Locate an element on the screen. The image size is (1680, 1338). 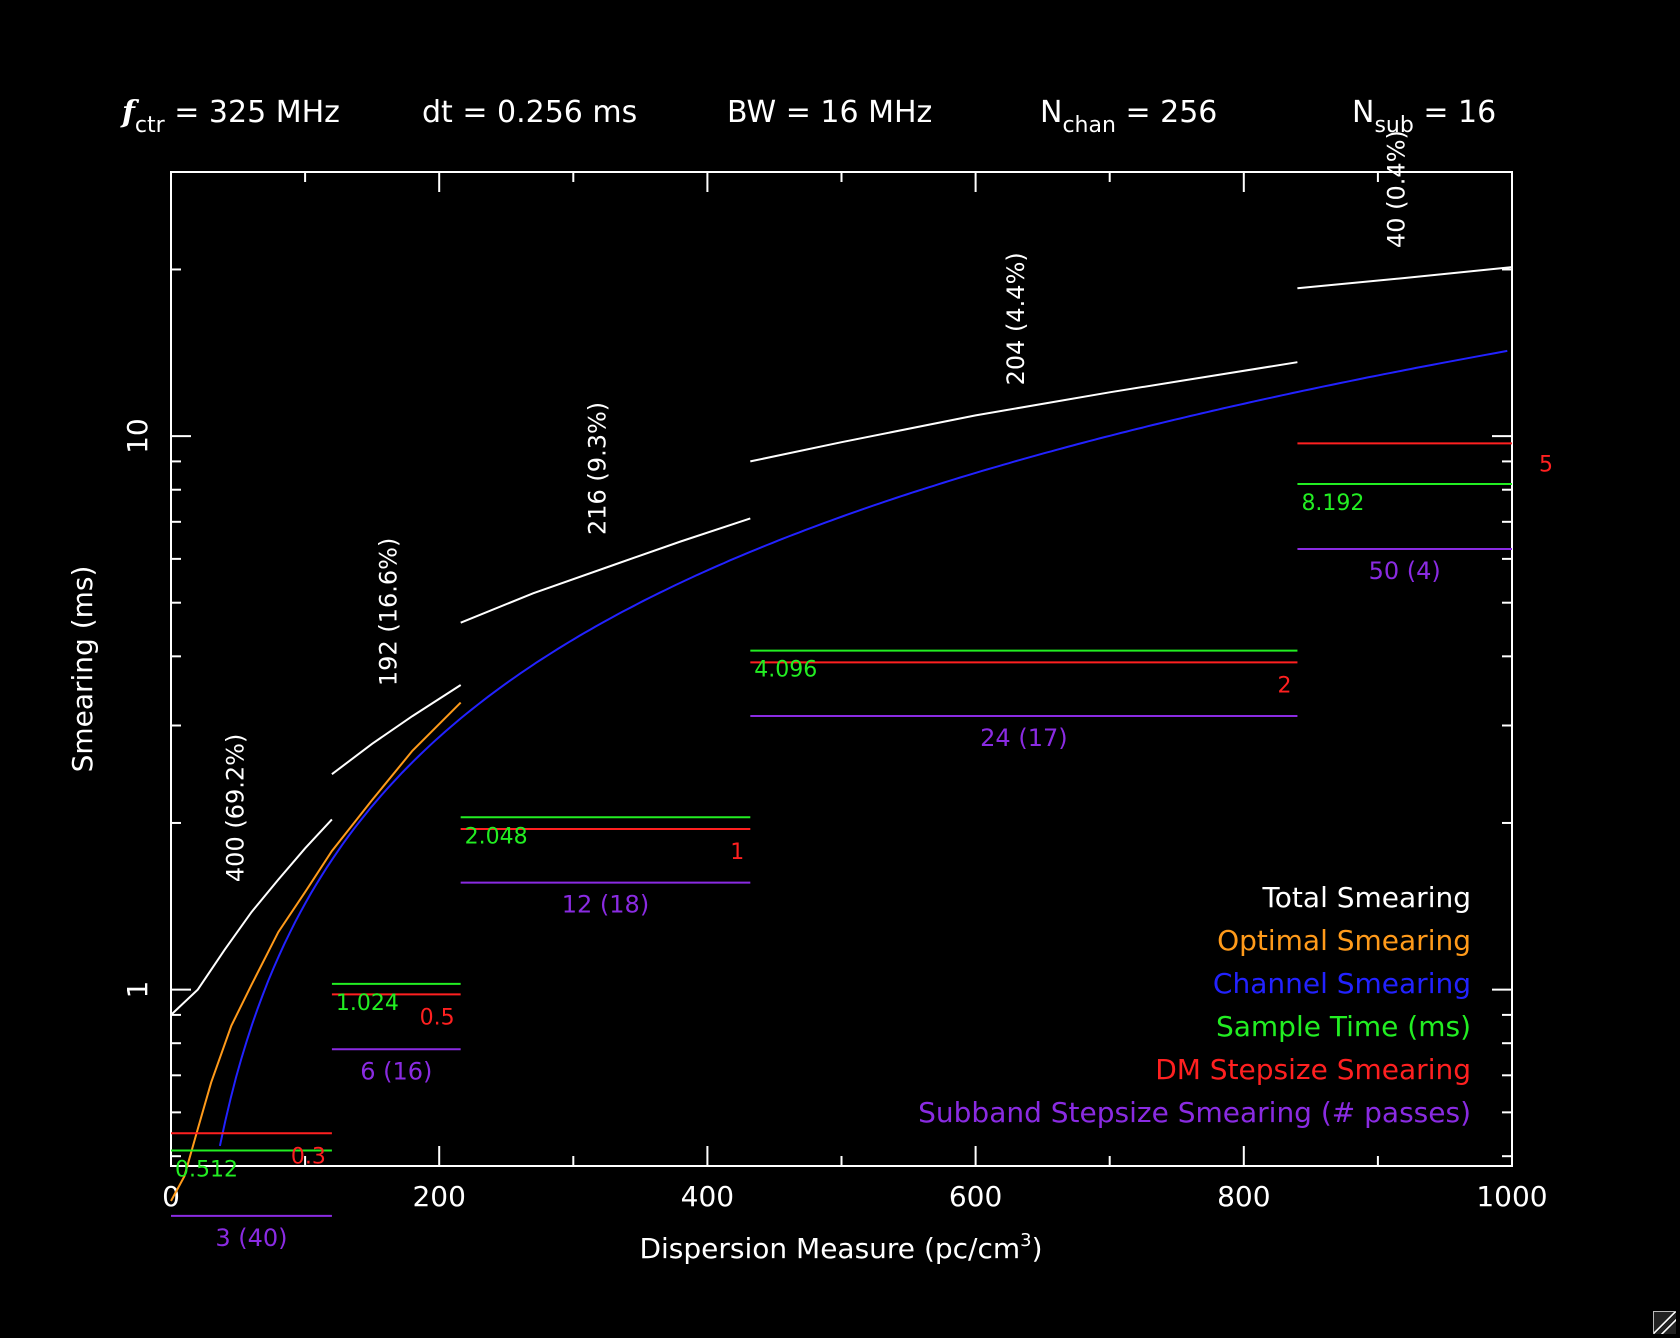
y-tick-labels: 1 10 is located at coordinates (137, 708).